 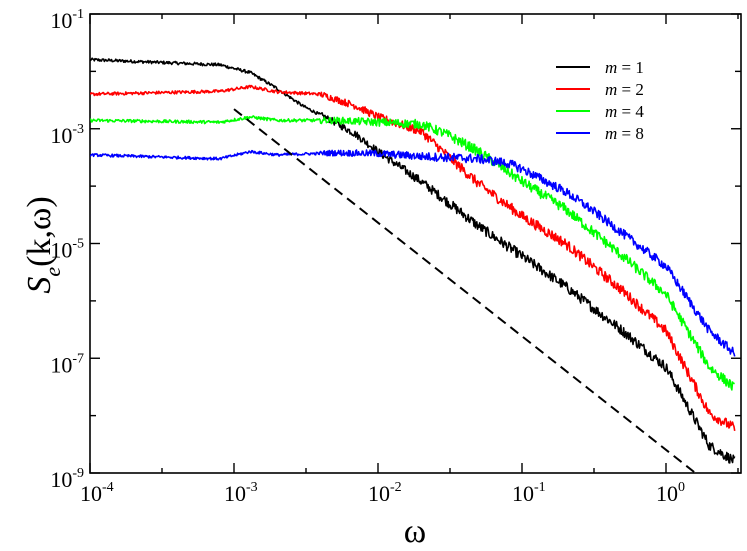 I want to click on y-axis-label-args: (k,ω), so click(x=39, y=231).